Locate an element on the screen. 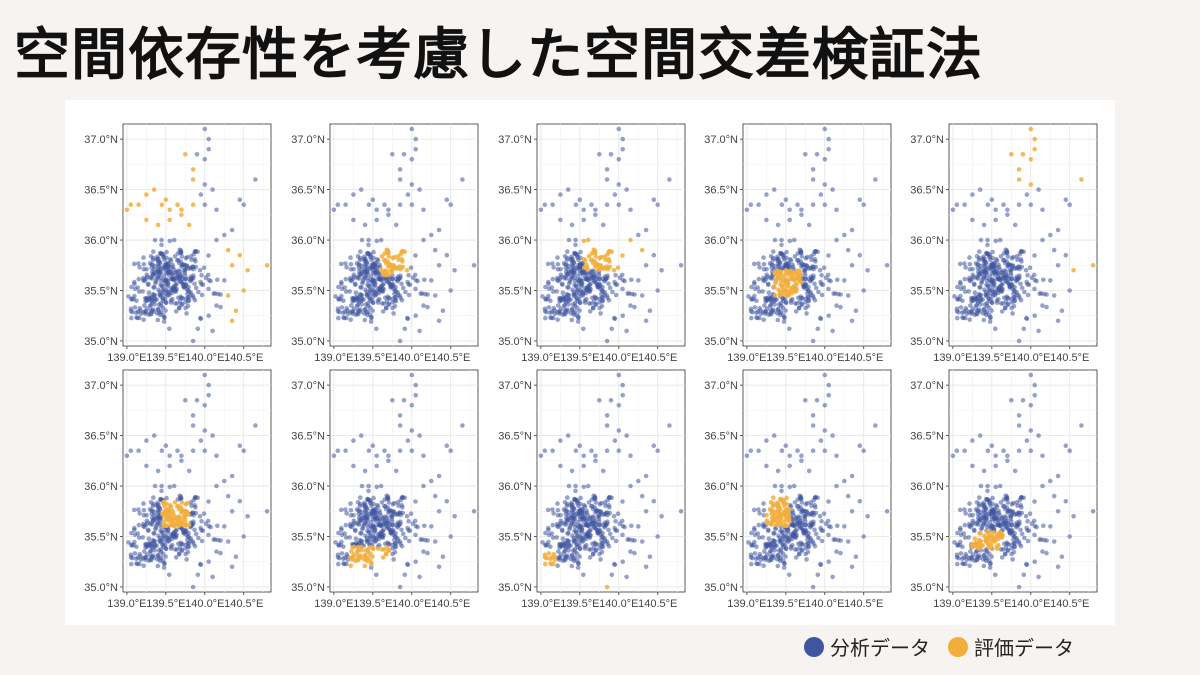 This screenshot has height=675, width=1200. tick-label-y: 36.0°N is located at coordinates (101, 241).